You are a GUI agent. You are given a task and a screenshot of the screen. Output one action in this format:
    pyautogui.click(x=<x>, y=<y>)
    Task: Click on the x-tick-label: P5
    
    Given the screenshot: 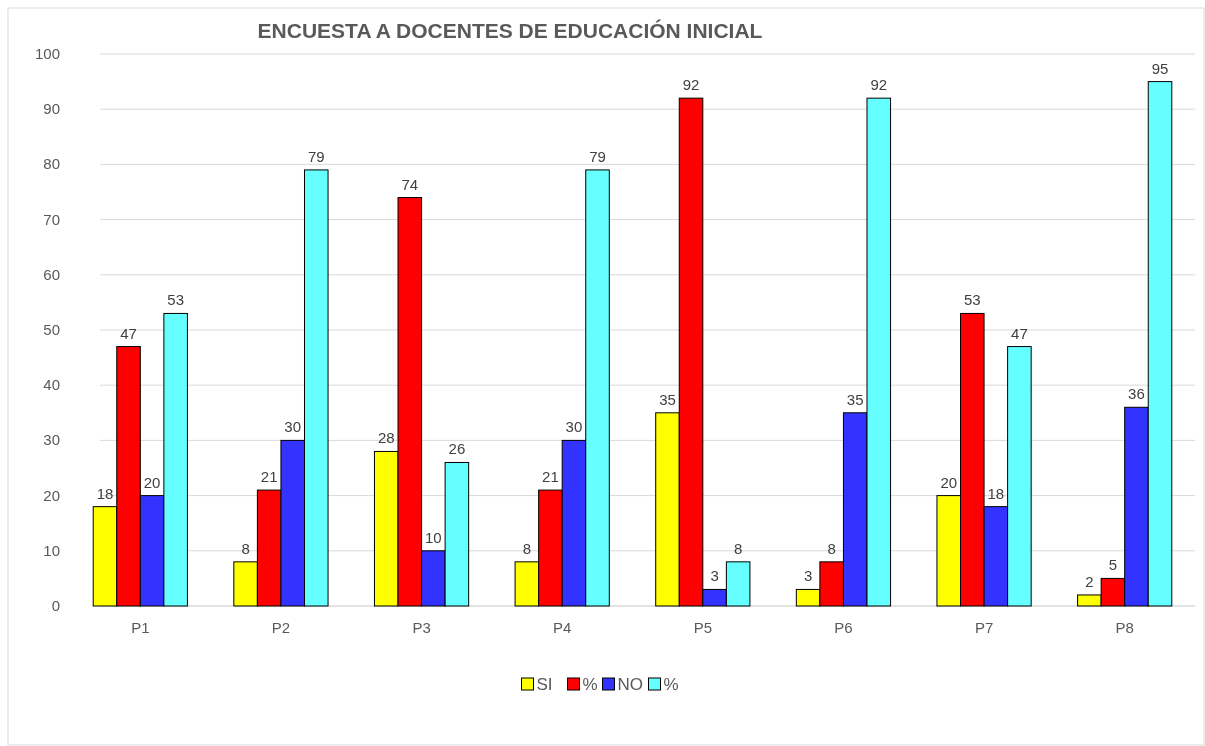 What is the action you would take?
    pyautogui.click(x=702, y=627)
    